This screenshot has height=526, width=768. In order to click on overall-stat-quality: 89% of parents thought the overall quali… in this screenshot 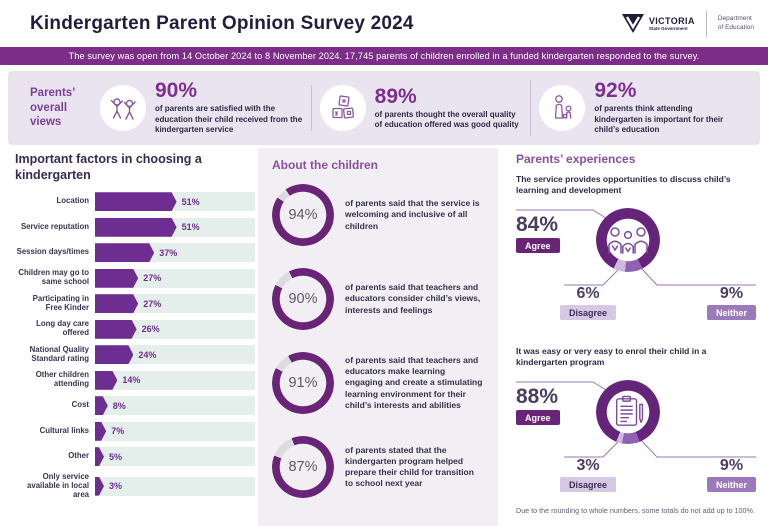, I will do `click(420, 108)`.